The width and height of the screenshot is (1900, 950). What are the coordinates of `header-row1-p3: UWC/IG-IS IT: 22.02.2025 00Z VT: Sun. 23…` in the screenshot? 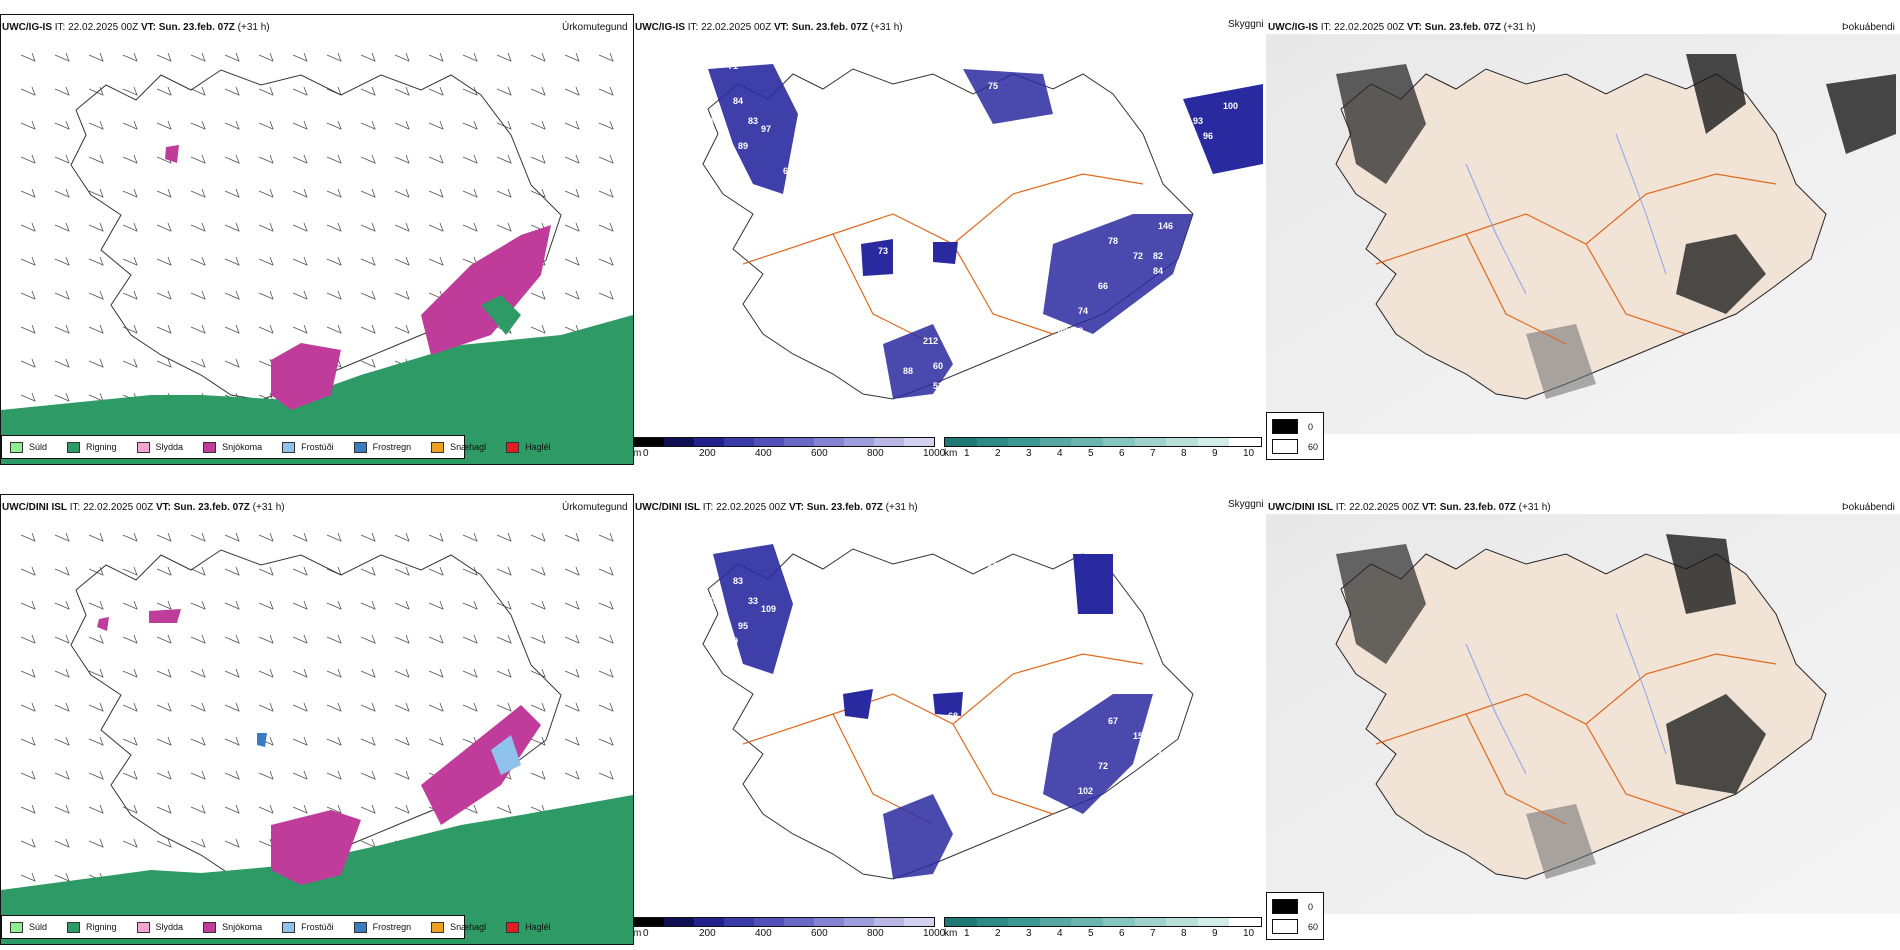 It's located at (1402, 27).